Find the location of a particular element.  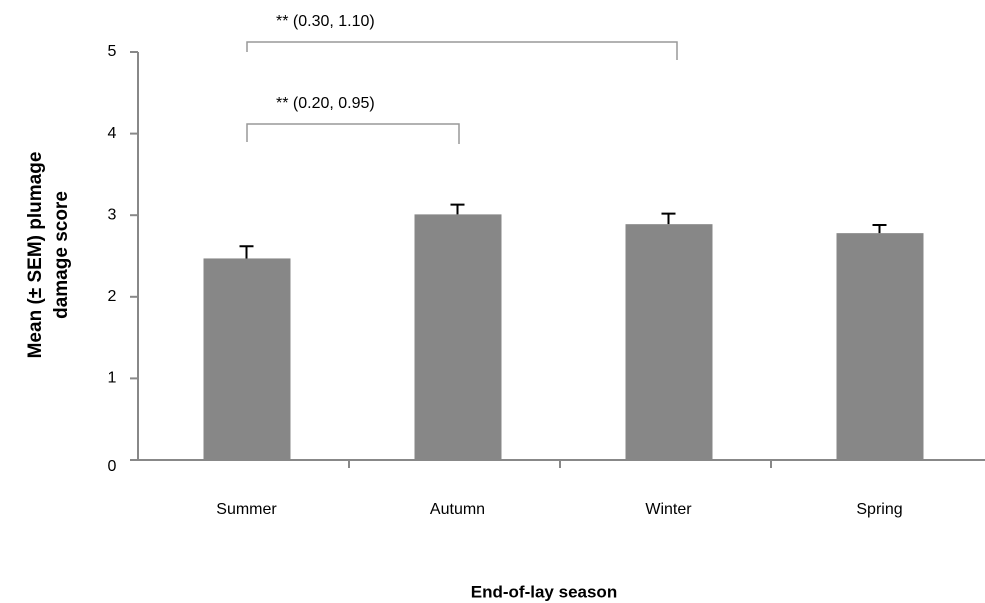

x-tick-label: Winter is located at coordinates (668, 509).